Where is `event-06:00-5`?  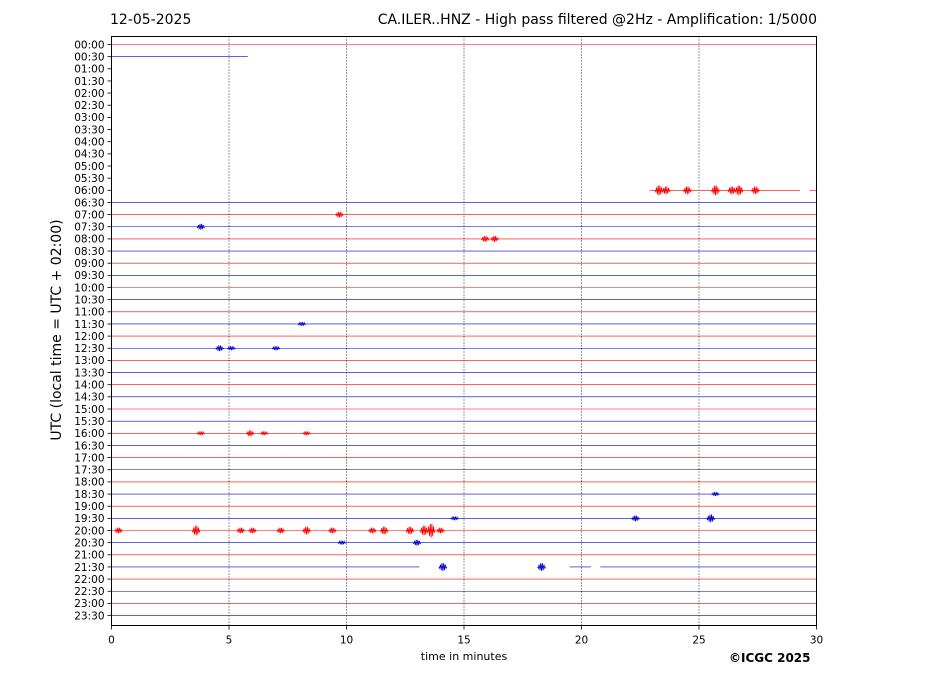
event-06:00-5 is located at coordinates (739, 190).